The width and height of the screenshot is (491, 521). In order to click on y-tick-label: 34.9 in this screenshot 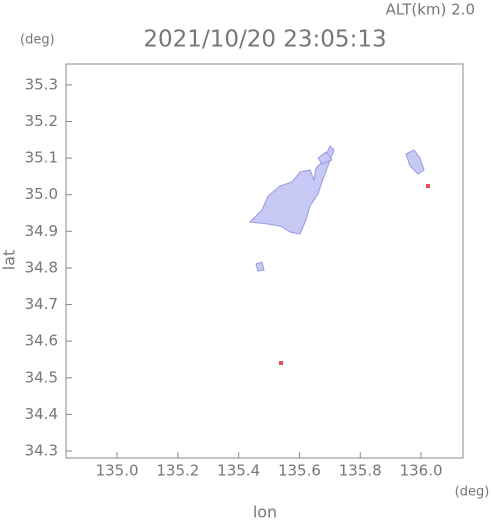, I will do `click(41, 231)`.